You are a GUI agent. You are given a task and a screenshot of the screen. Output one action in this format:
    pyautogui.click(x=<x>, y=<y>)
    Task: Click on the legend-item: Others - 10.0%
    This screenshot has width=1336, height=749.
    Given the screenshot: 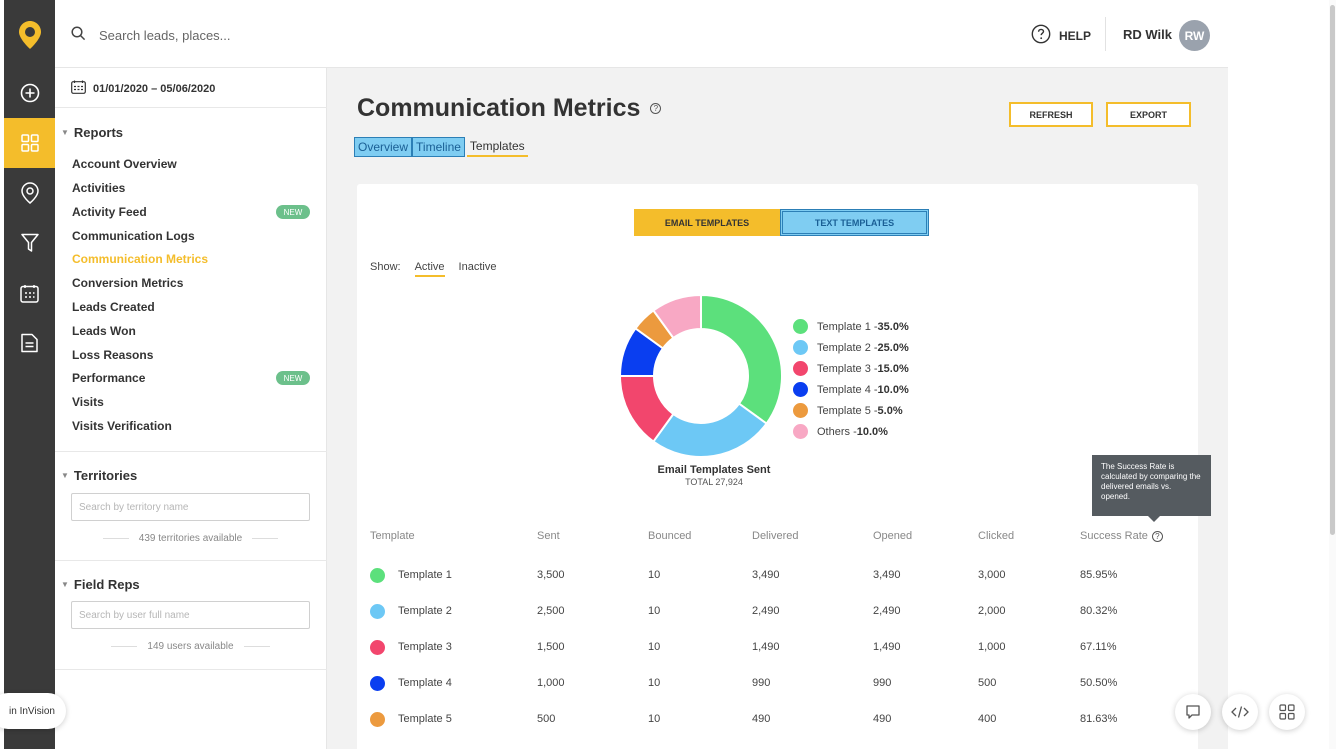 What is the action you would take?
    pyautogui.click(x=851, y=431)
    